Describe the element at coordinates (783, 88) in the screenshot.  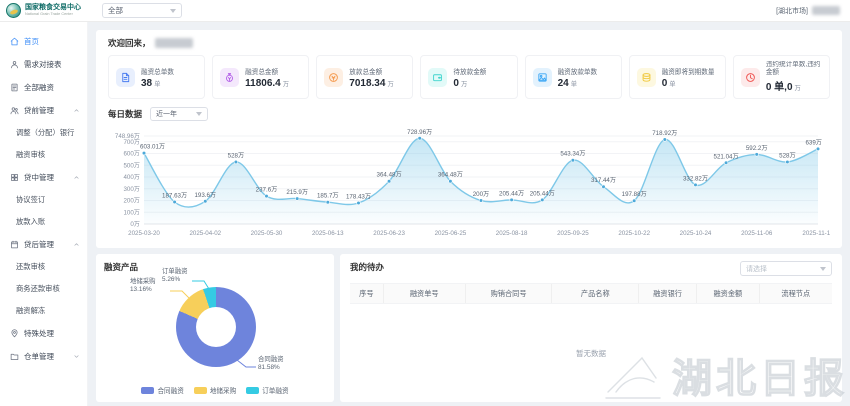
I see `stat-card-value: 0 单,0 万` at that location.